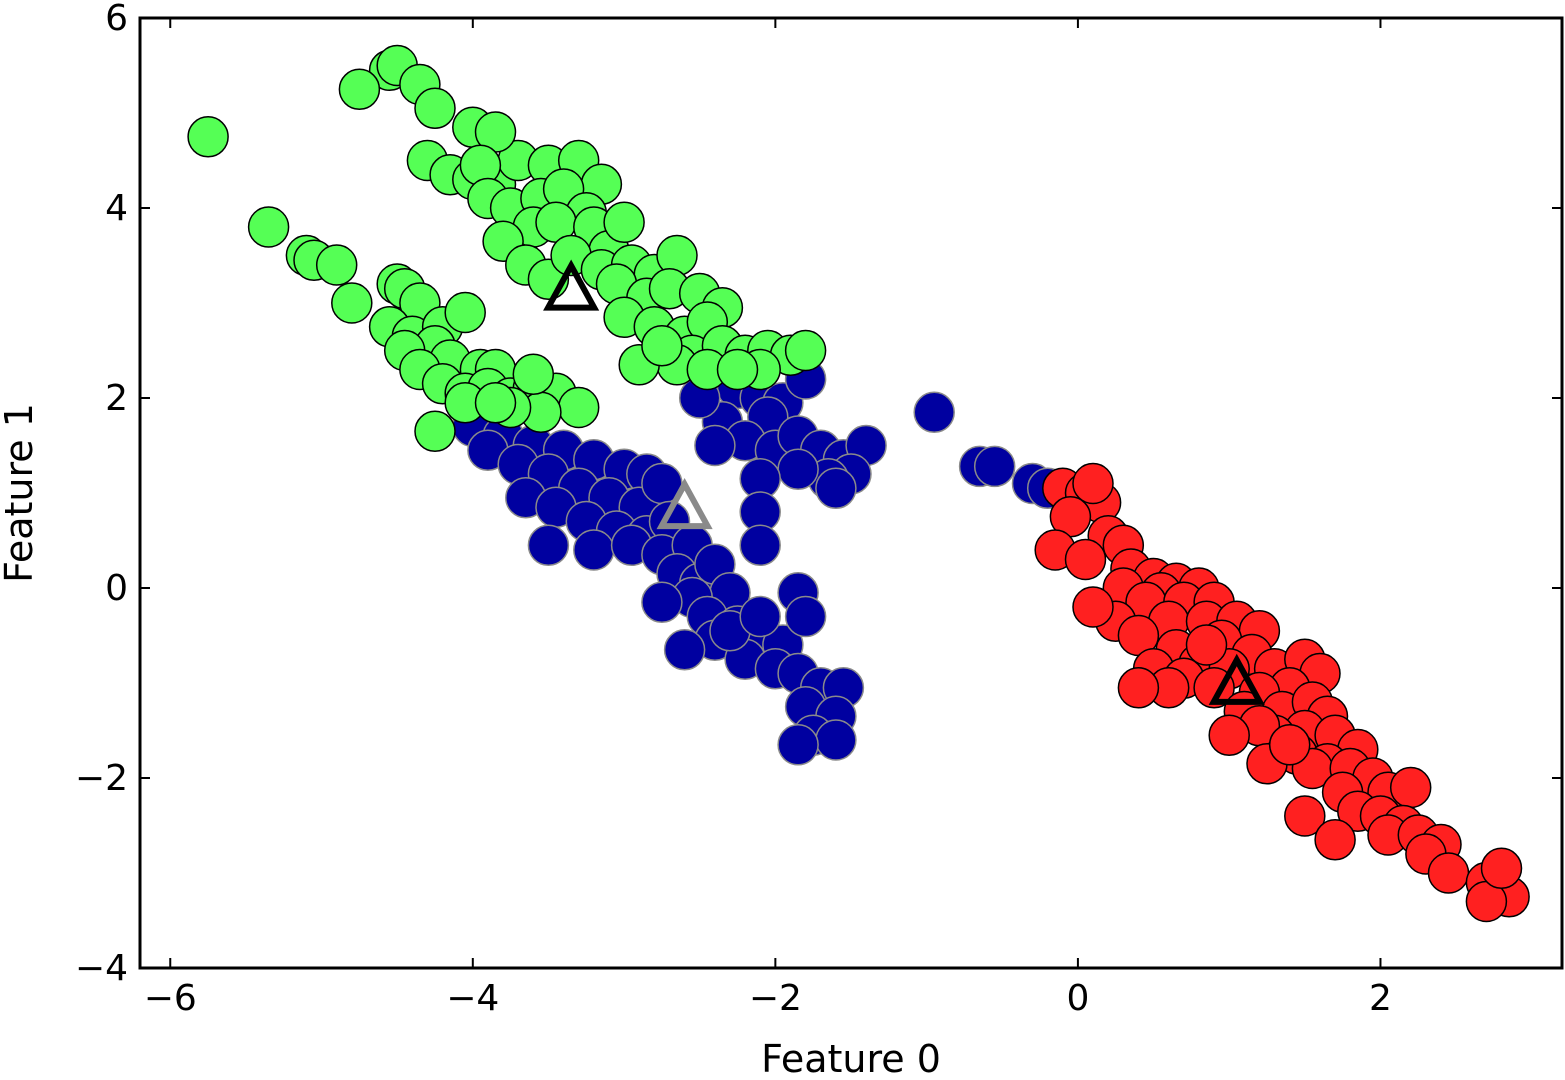 The height and width of the screenshot is (1080, 1565). What do you see at coordinates (1282, 692) in the screenshot?
I see `cluster-1-series` at bounding box center [1282, 692].